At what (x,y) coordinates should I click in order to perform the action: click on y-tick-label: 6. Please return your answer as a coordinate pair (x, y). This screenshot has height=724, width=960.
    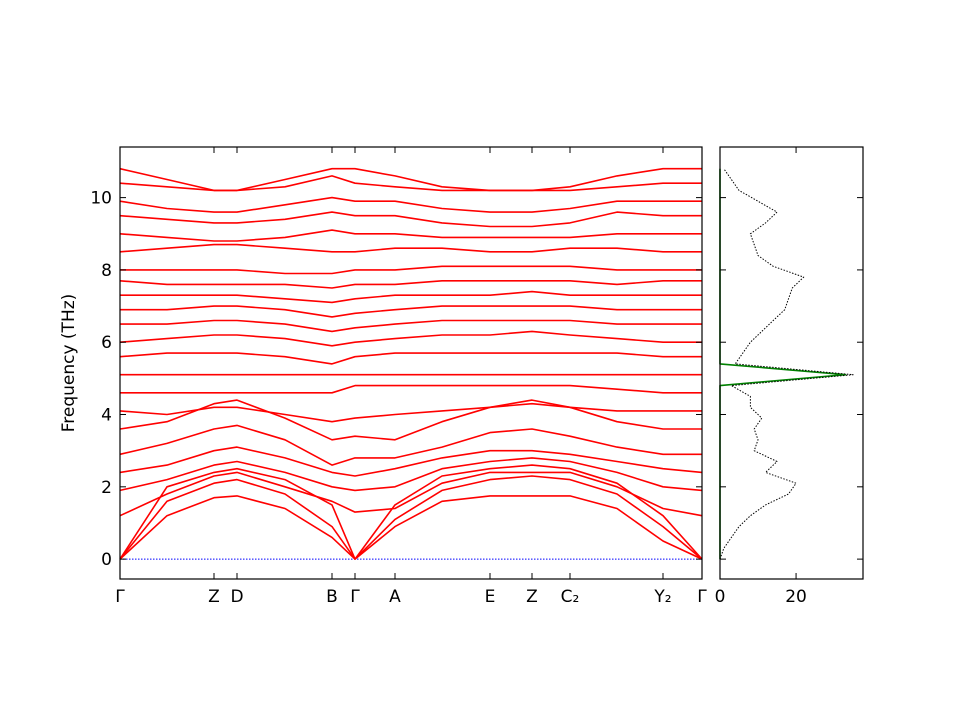
    Looking at the image, I should click on (106, 343).